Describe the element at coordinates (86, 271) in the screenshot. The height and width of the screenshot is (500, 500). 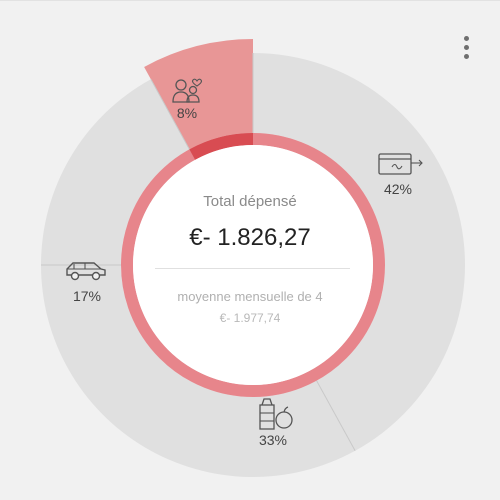
I see `car-icon` at that location.